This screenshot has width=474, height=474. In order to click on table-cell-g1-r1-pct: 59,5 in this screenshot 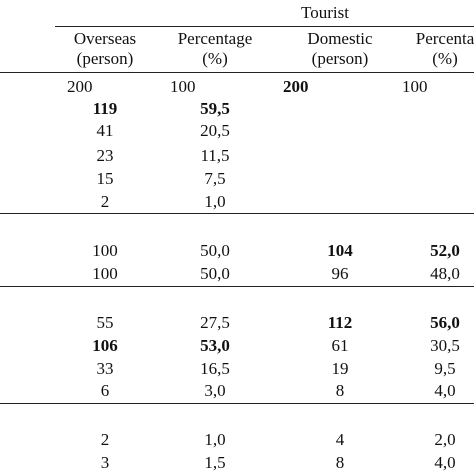, I will do `click(215, 108)`.